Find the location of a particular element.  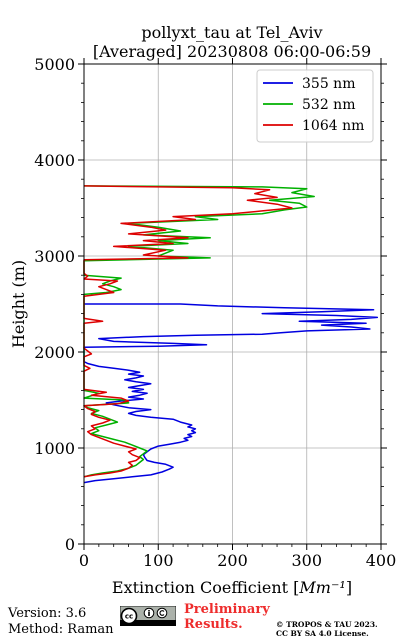

legend-box is located at coordinates (315, 106).